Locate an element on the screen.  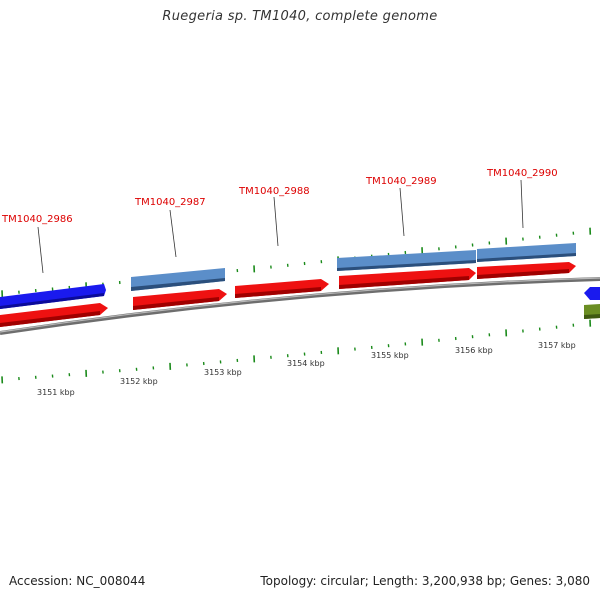
other-feature-edge-green-shadow is located at coordinates (592, 316).